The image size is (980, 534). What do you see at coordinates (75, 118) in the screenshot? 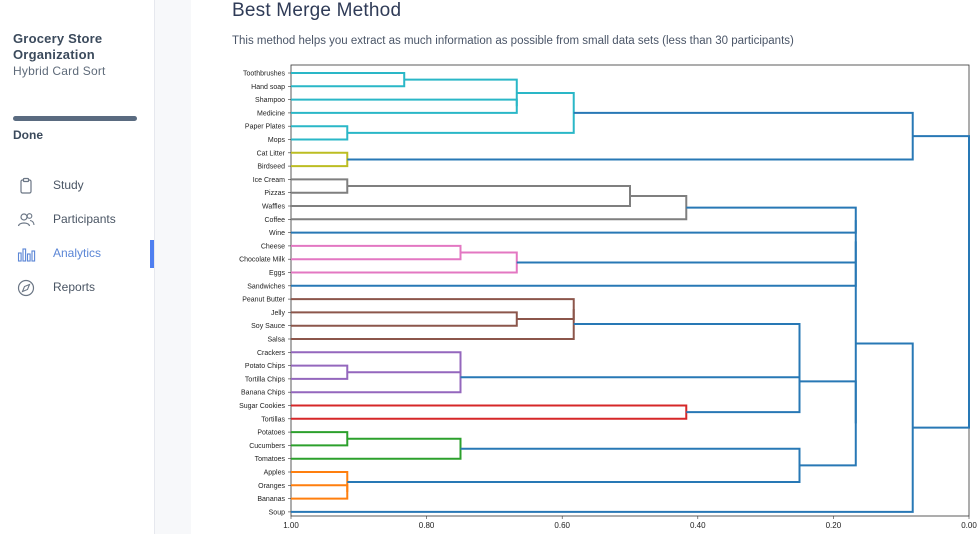
I see `progress-bar` at bounding box center [75, 118].